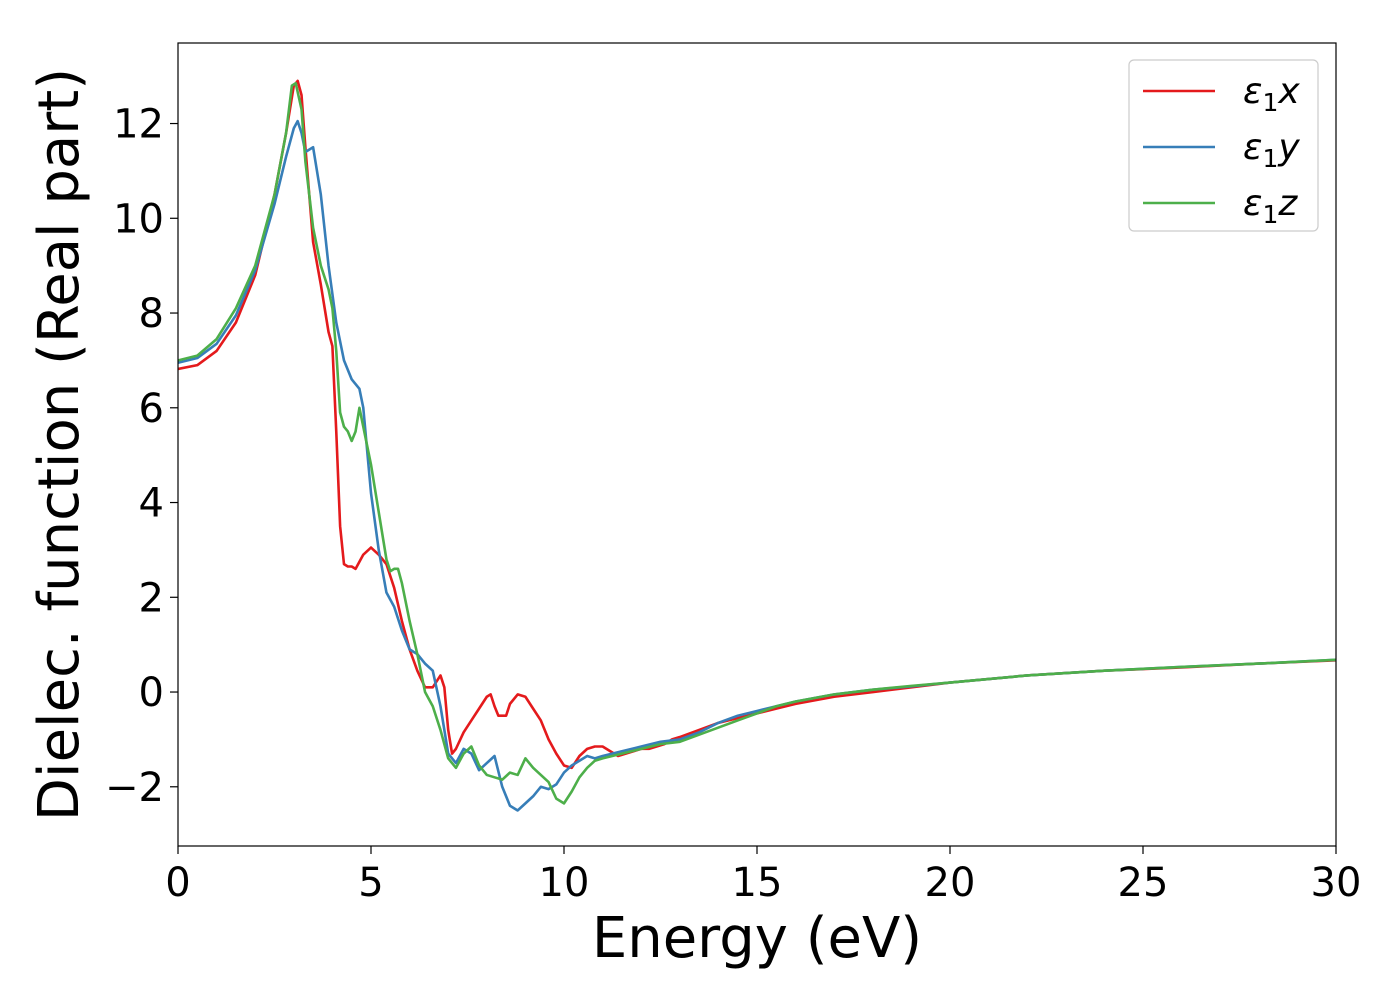  I want to click on x-axis-ticks: 0 5 10 15 20 25 30, so click(763, 876).